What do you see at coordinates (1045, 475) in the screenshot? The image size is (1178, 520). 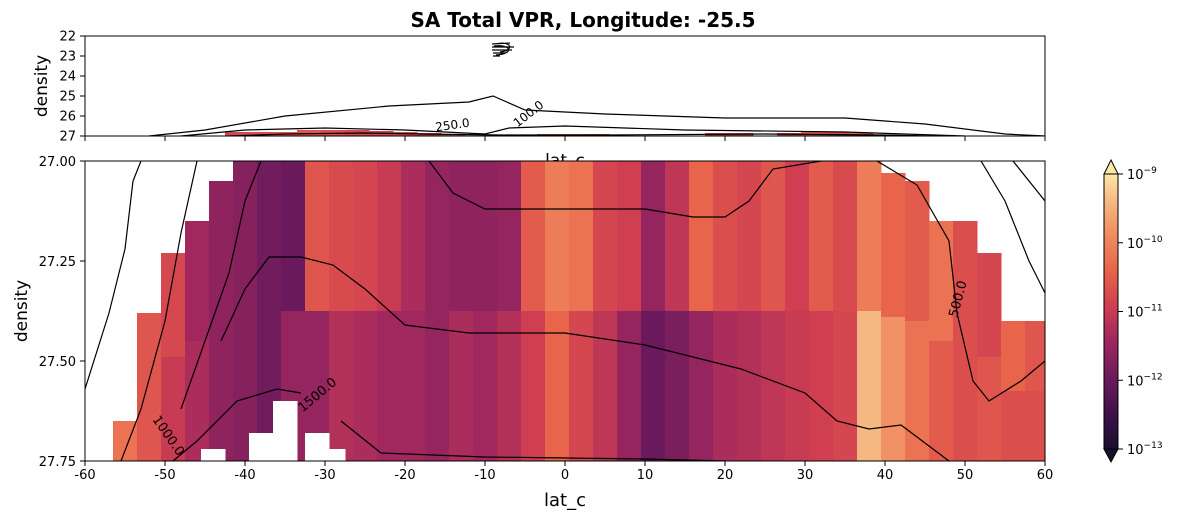 I see `x-tick-label: 60` at bounding box center [1045, 475].